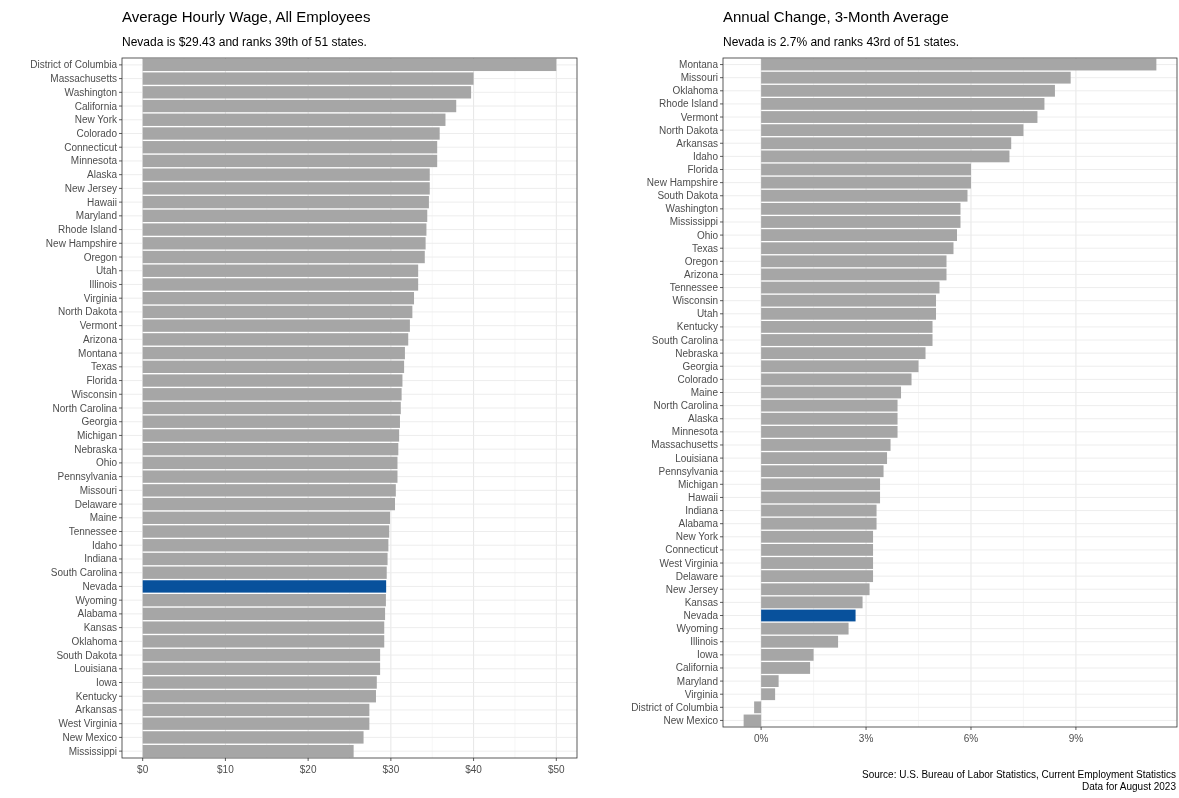 The width and height of the screenshot is (1179, 798). What do you see at coordinates (761, 738) in the screenshot?
I see `x-tick-label: 0%` at bounding box center [761, 738].